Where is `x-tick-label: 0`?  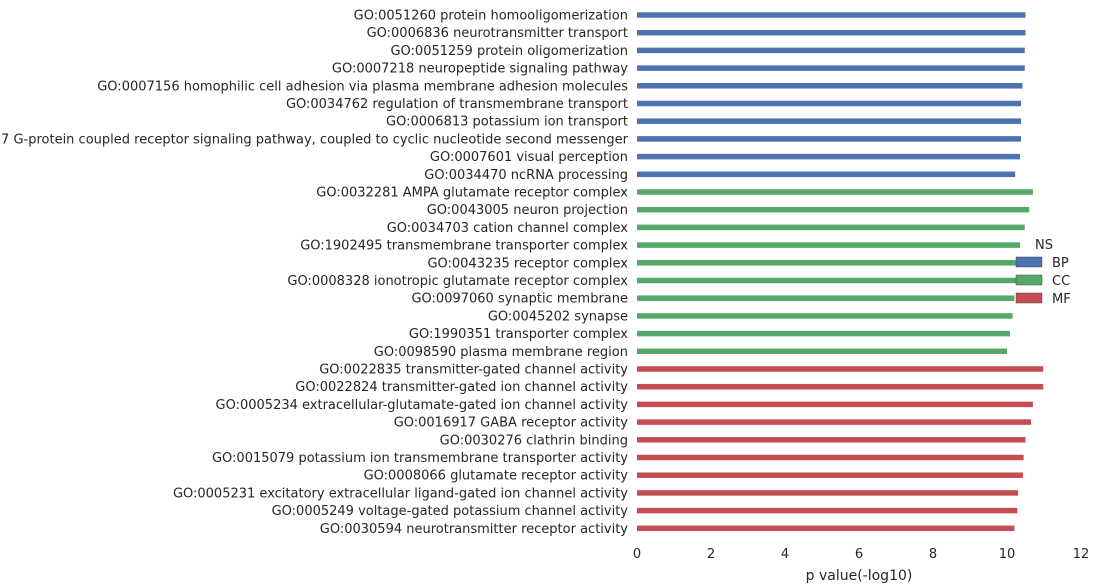 x-tick-label: 0 is located at coordinates (637, 554).